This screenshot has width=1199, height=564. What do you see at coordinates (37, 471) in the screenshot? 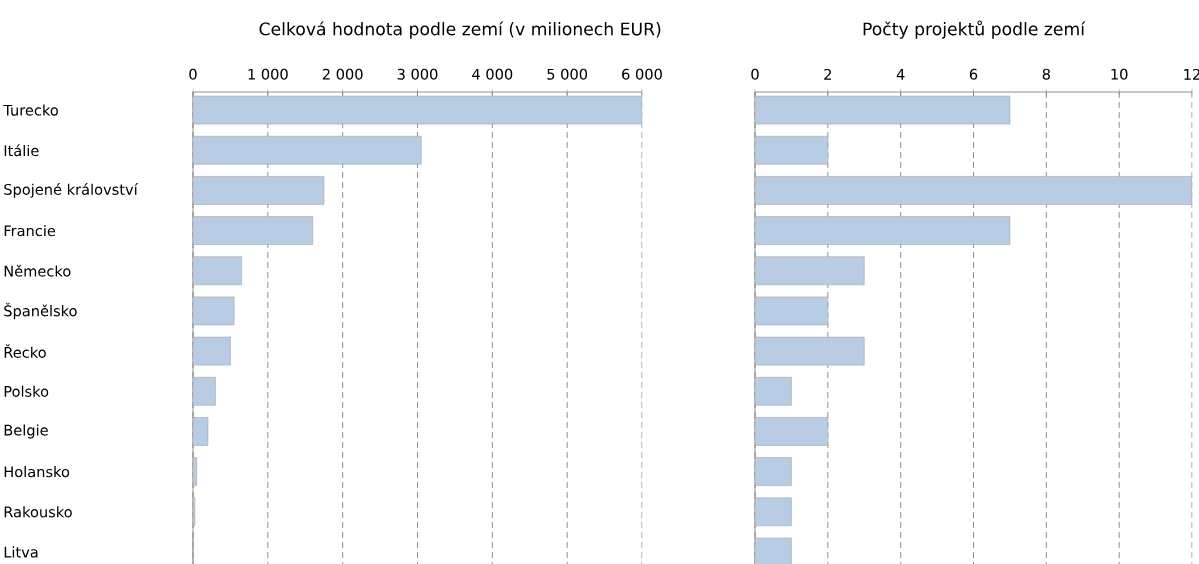
I see `y-tick-label: Holansko` at bounding box center [37, 471].